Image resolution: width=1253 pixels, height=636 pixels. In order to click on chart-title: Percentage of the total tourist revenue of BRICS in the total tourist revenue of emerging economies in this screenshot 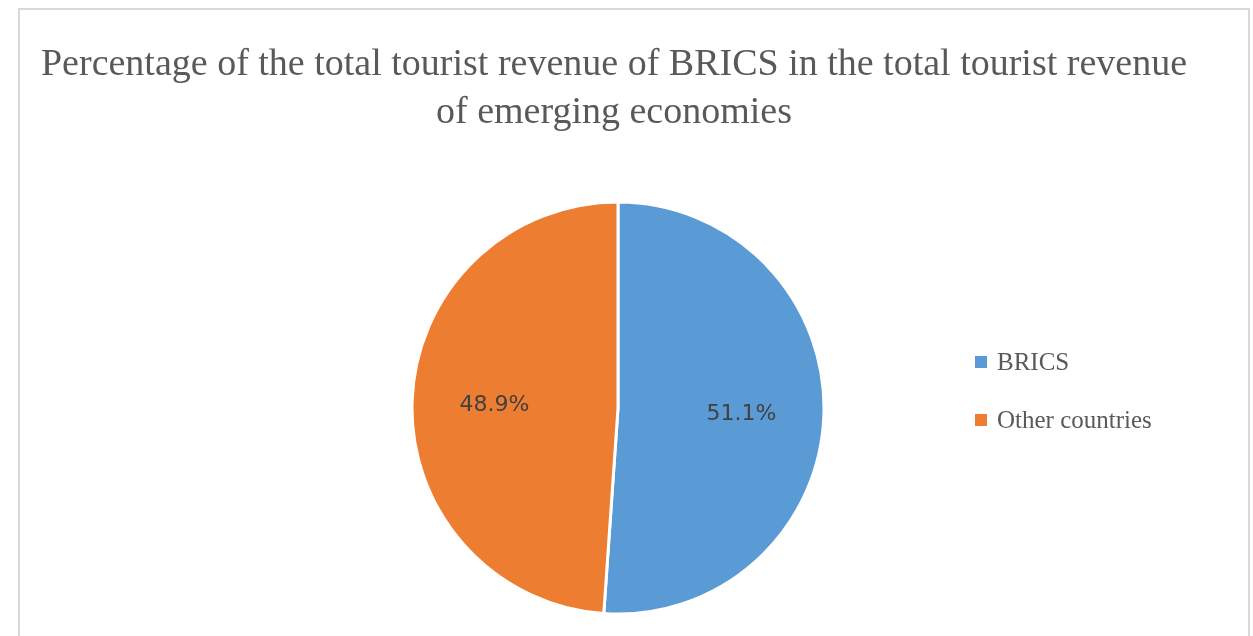, I will do `click(614, 86)`.